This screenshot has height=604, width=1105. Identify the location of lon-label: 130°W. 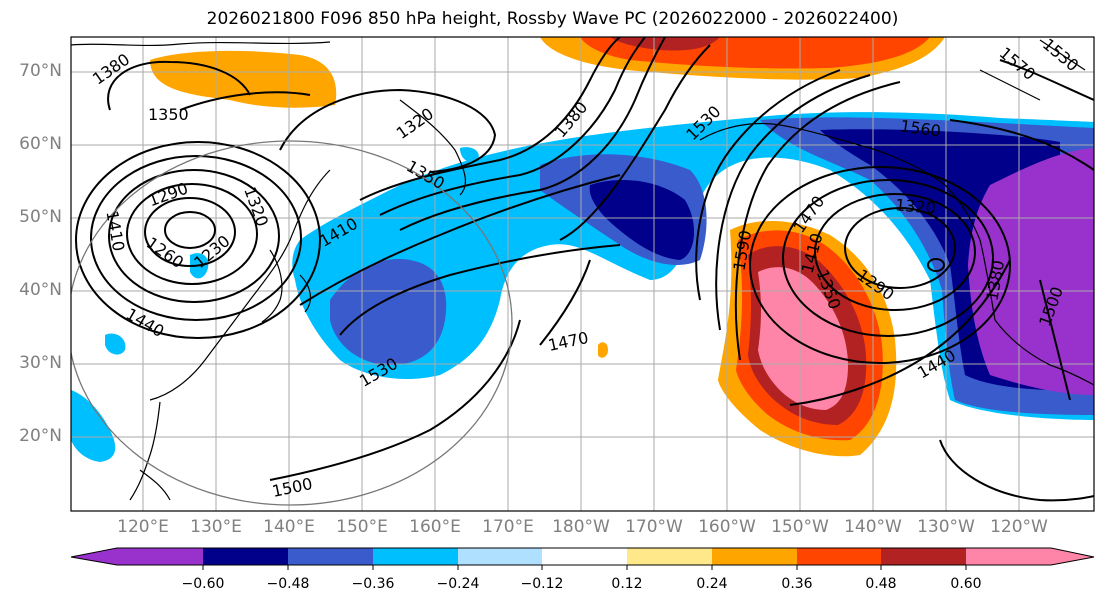
(946, 527).